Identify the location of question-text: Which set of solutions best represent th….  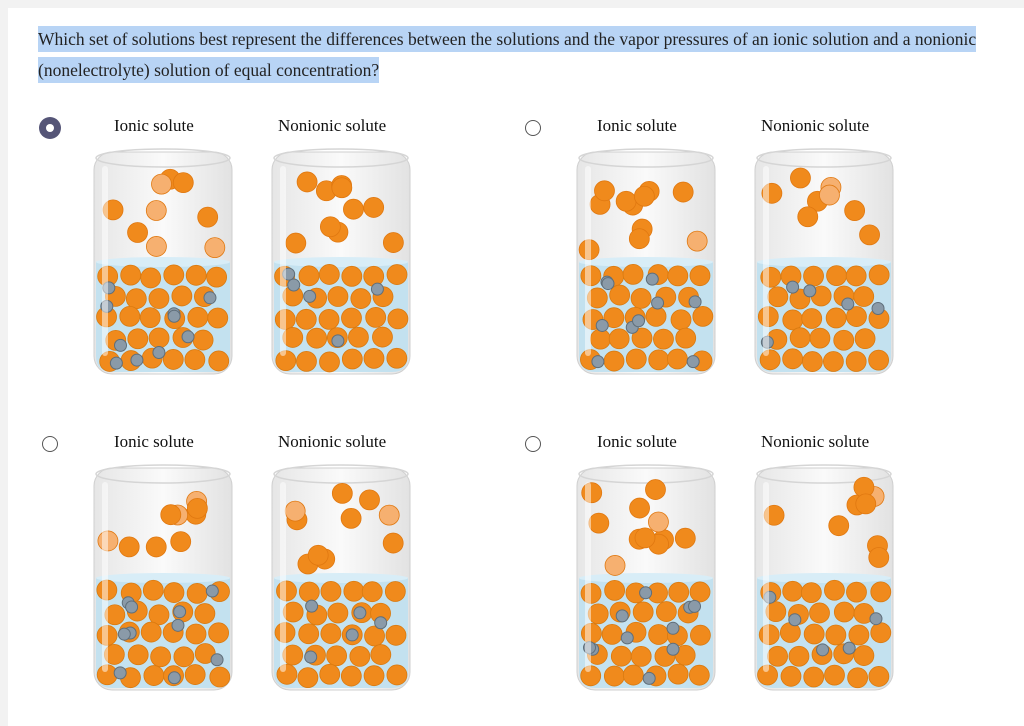
(520, 55).